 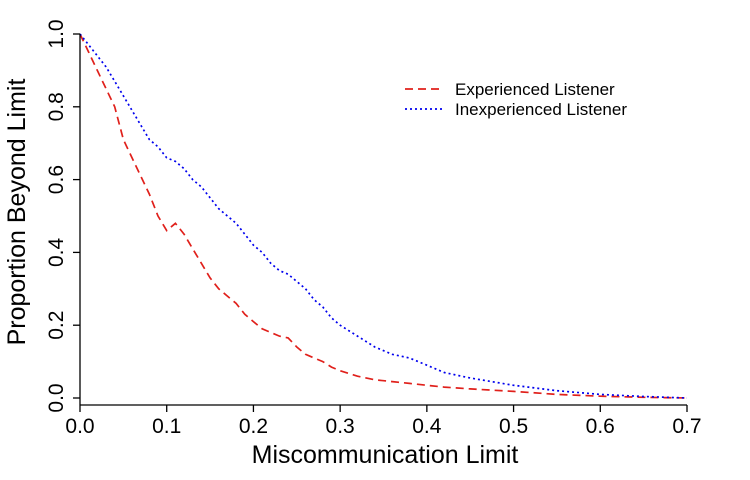 What do you see at coordinates (56, 106) in the screenshot?
I see `y-tick-label: 0.8` at bounding box center [56, 106].